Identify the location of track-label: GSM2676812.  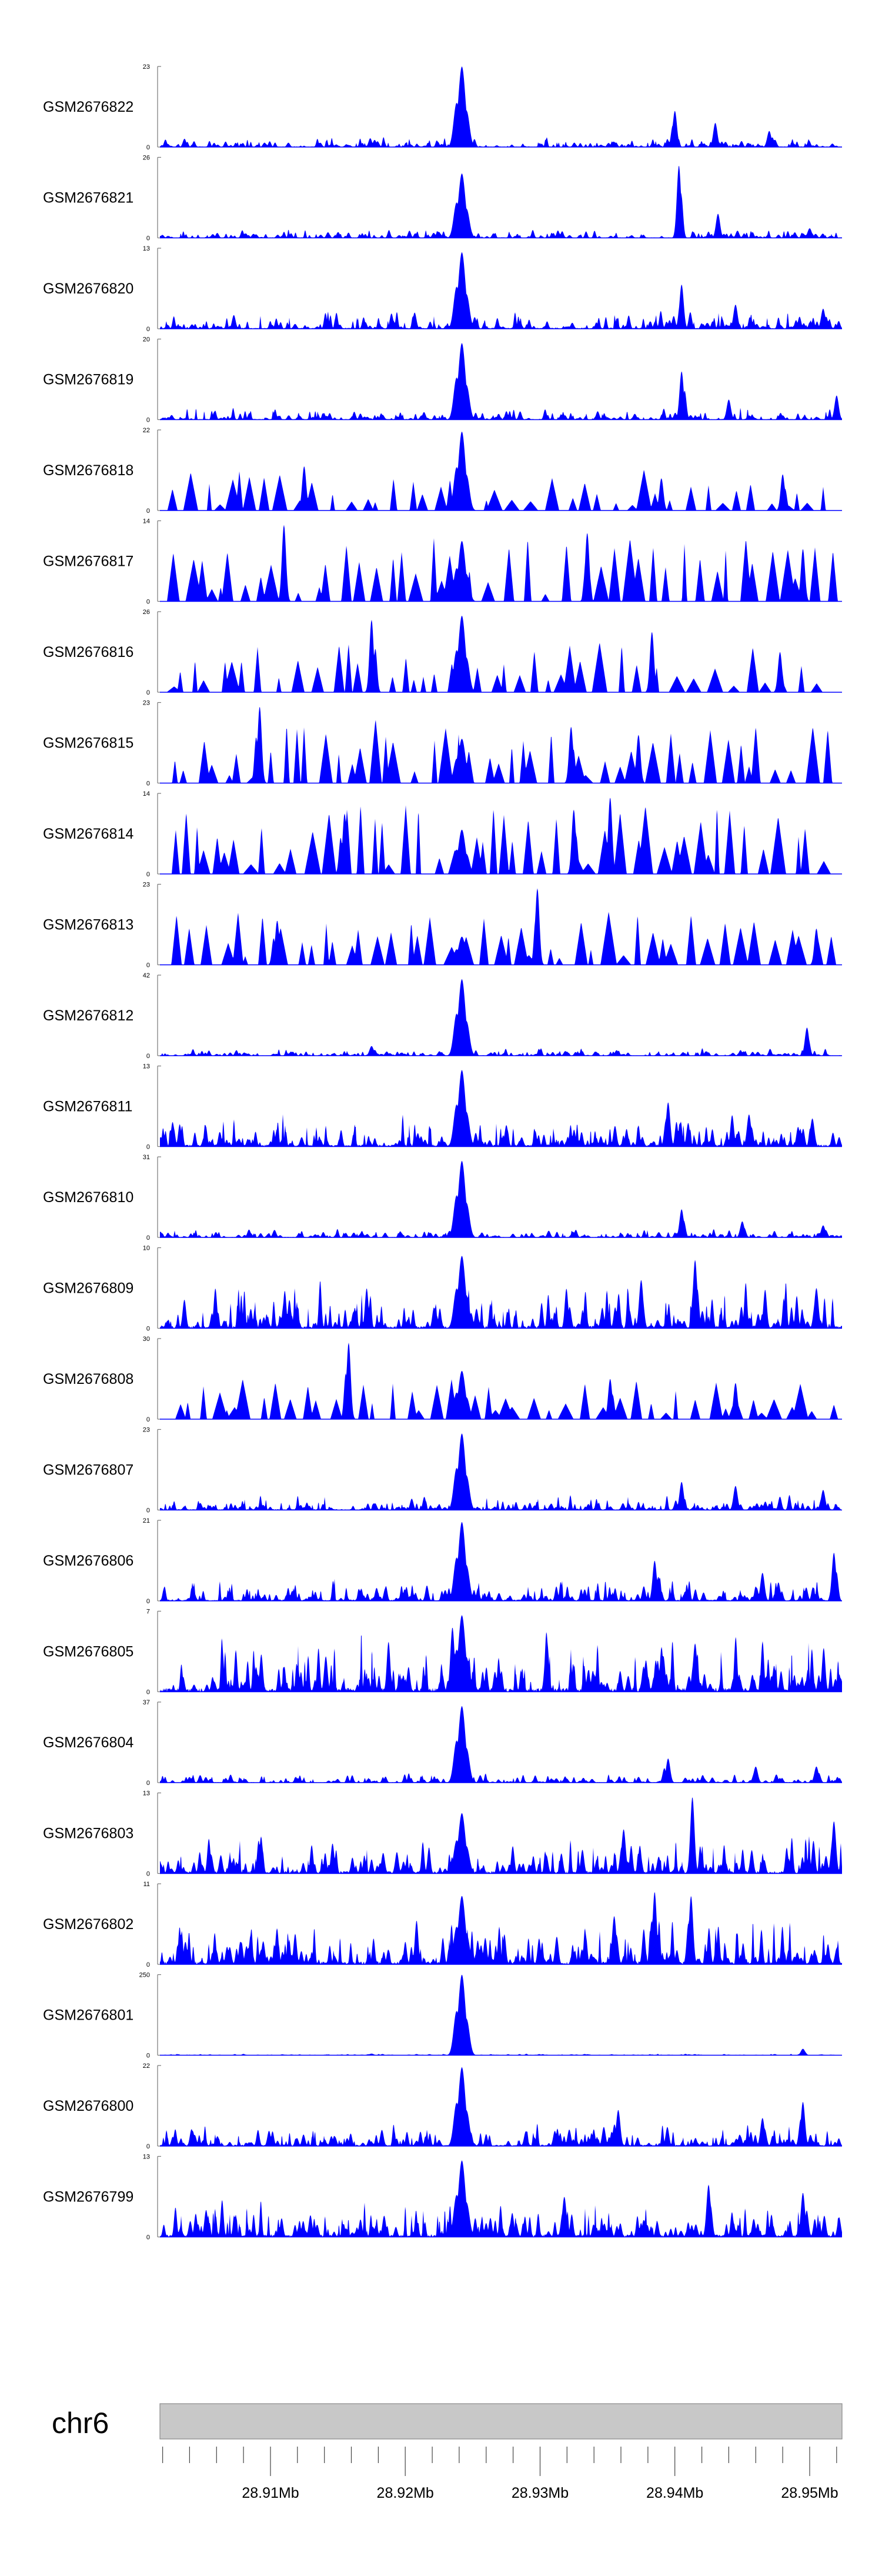
(88, 1015).